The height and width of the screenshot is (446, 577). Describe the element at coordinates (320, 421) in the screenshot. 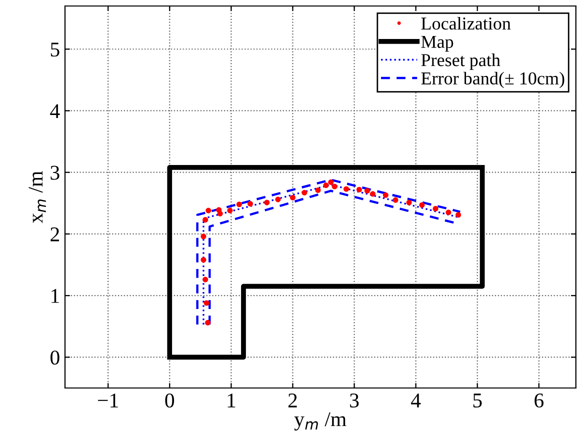

I see `x-axis-title: y$_{m}$ /m` at that location.